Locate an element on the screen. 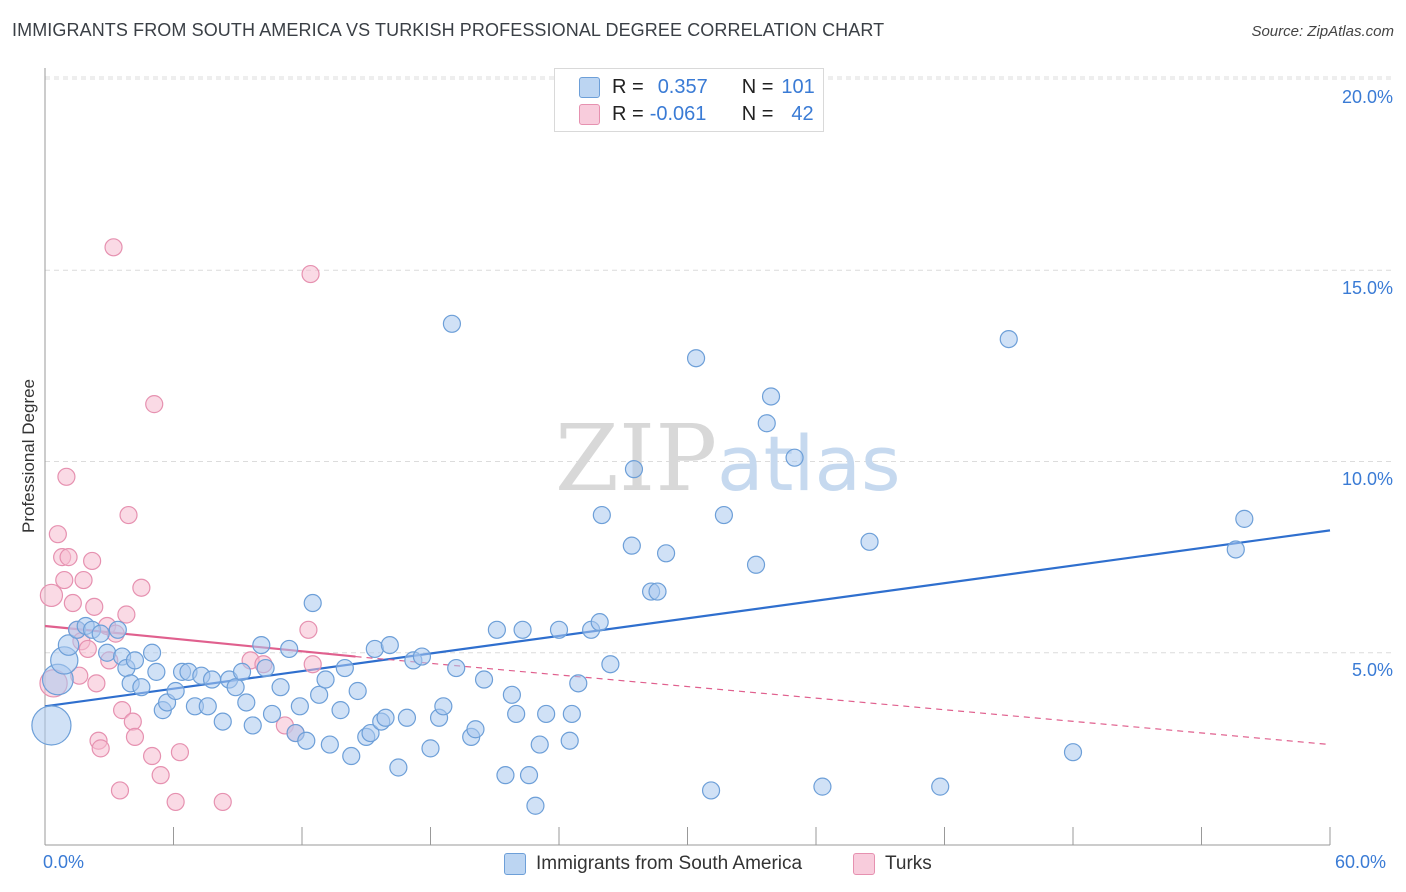  bottom-legend-blue: Immigrants from South America is located at coordinates (653, 864).